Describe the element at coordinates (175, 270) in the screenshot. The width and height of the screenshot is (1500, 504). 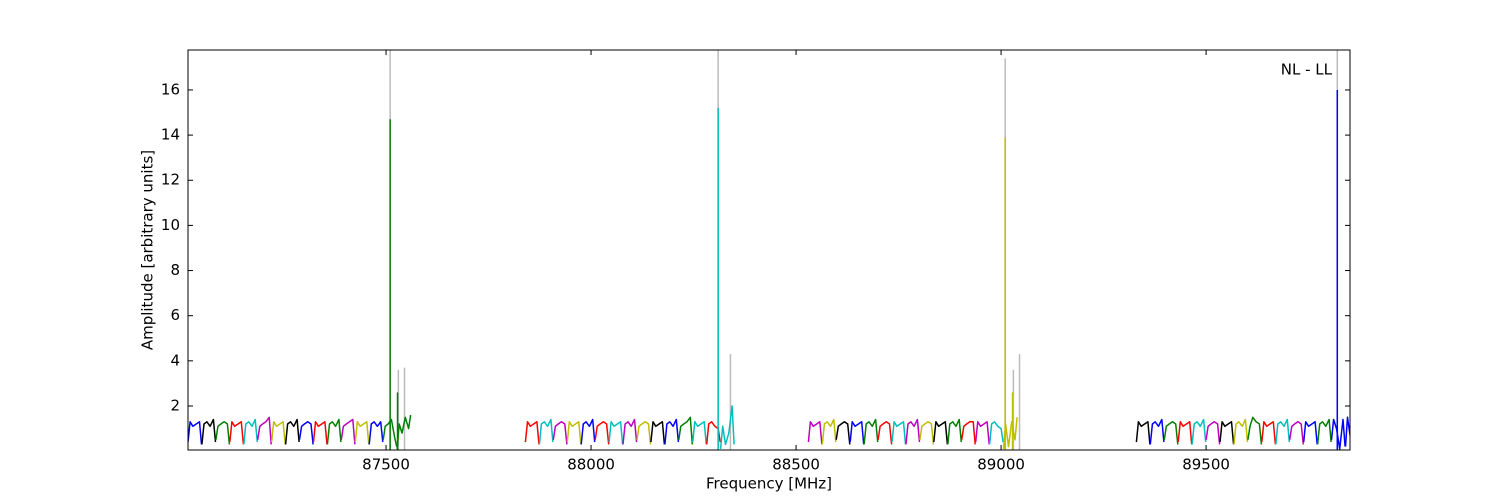
I see `y-tick-label: 8` at that location.